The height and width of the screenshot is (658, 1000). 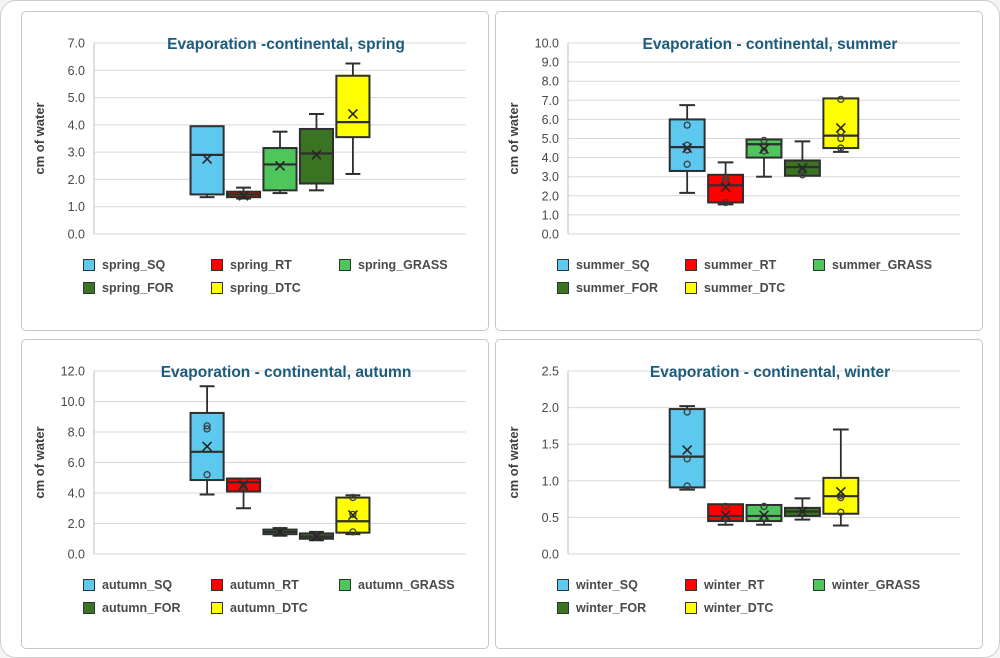 What do you see at coordinates (726, 514) in the screenshot?
I see `box-winter_RT` at bounding box center [726, 514].